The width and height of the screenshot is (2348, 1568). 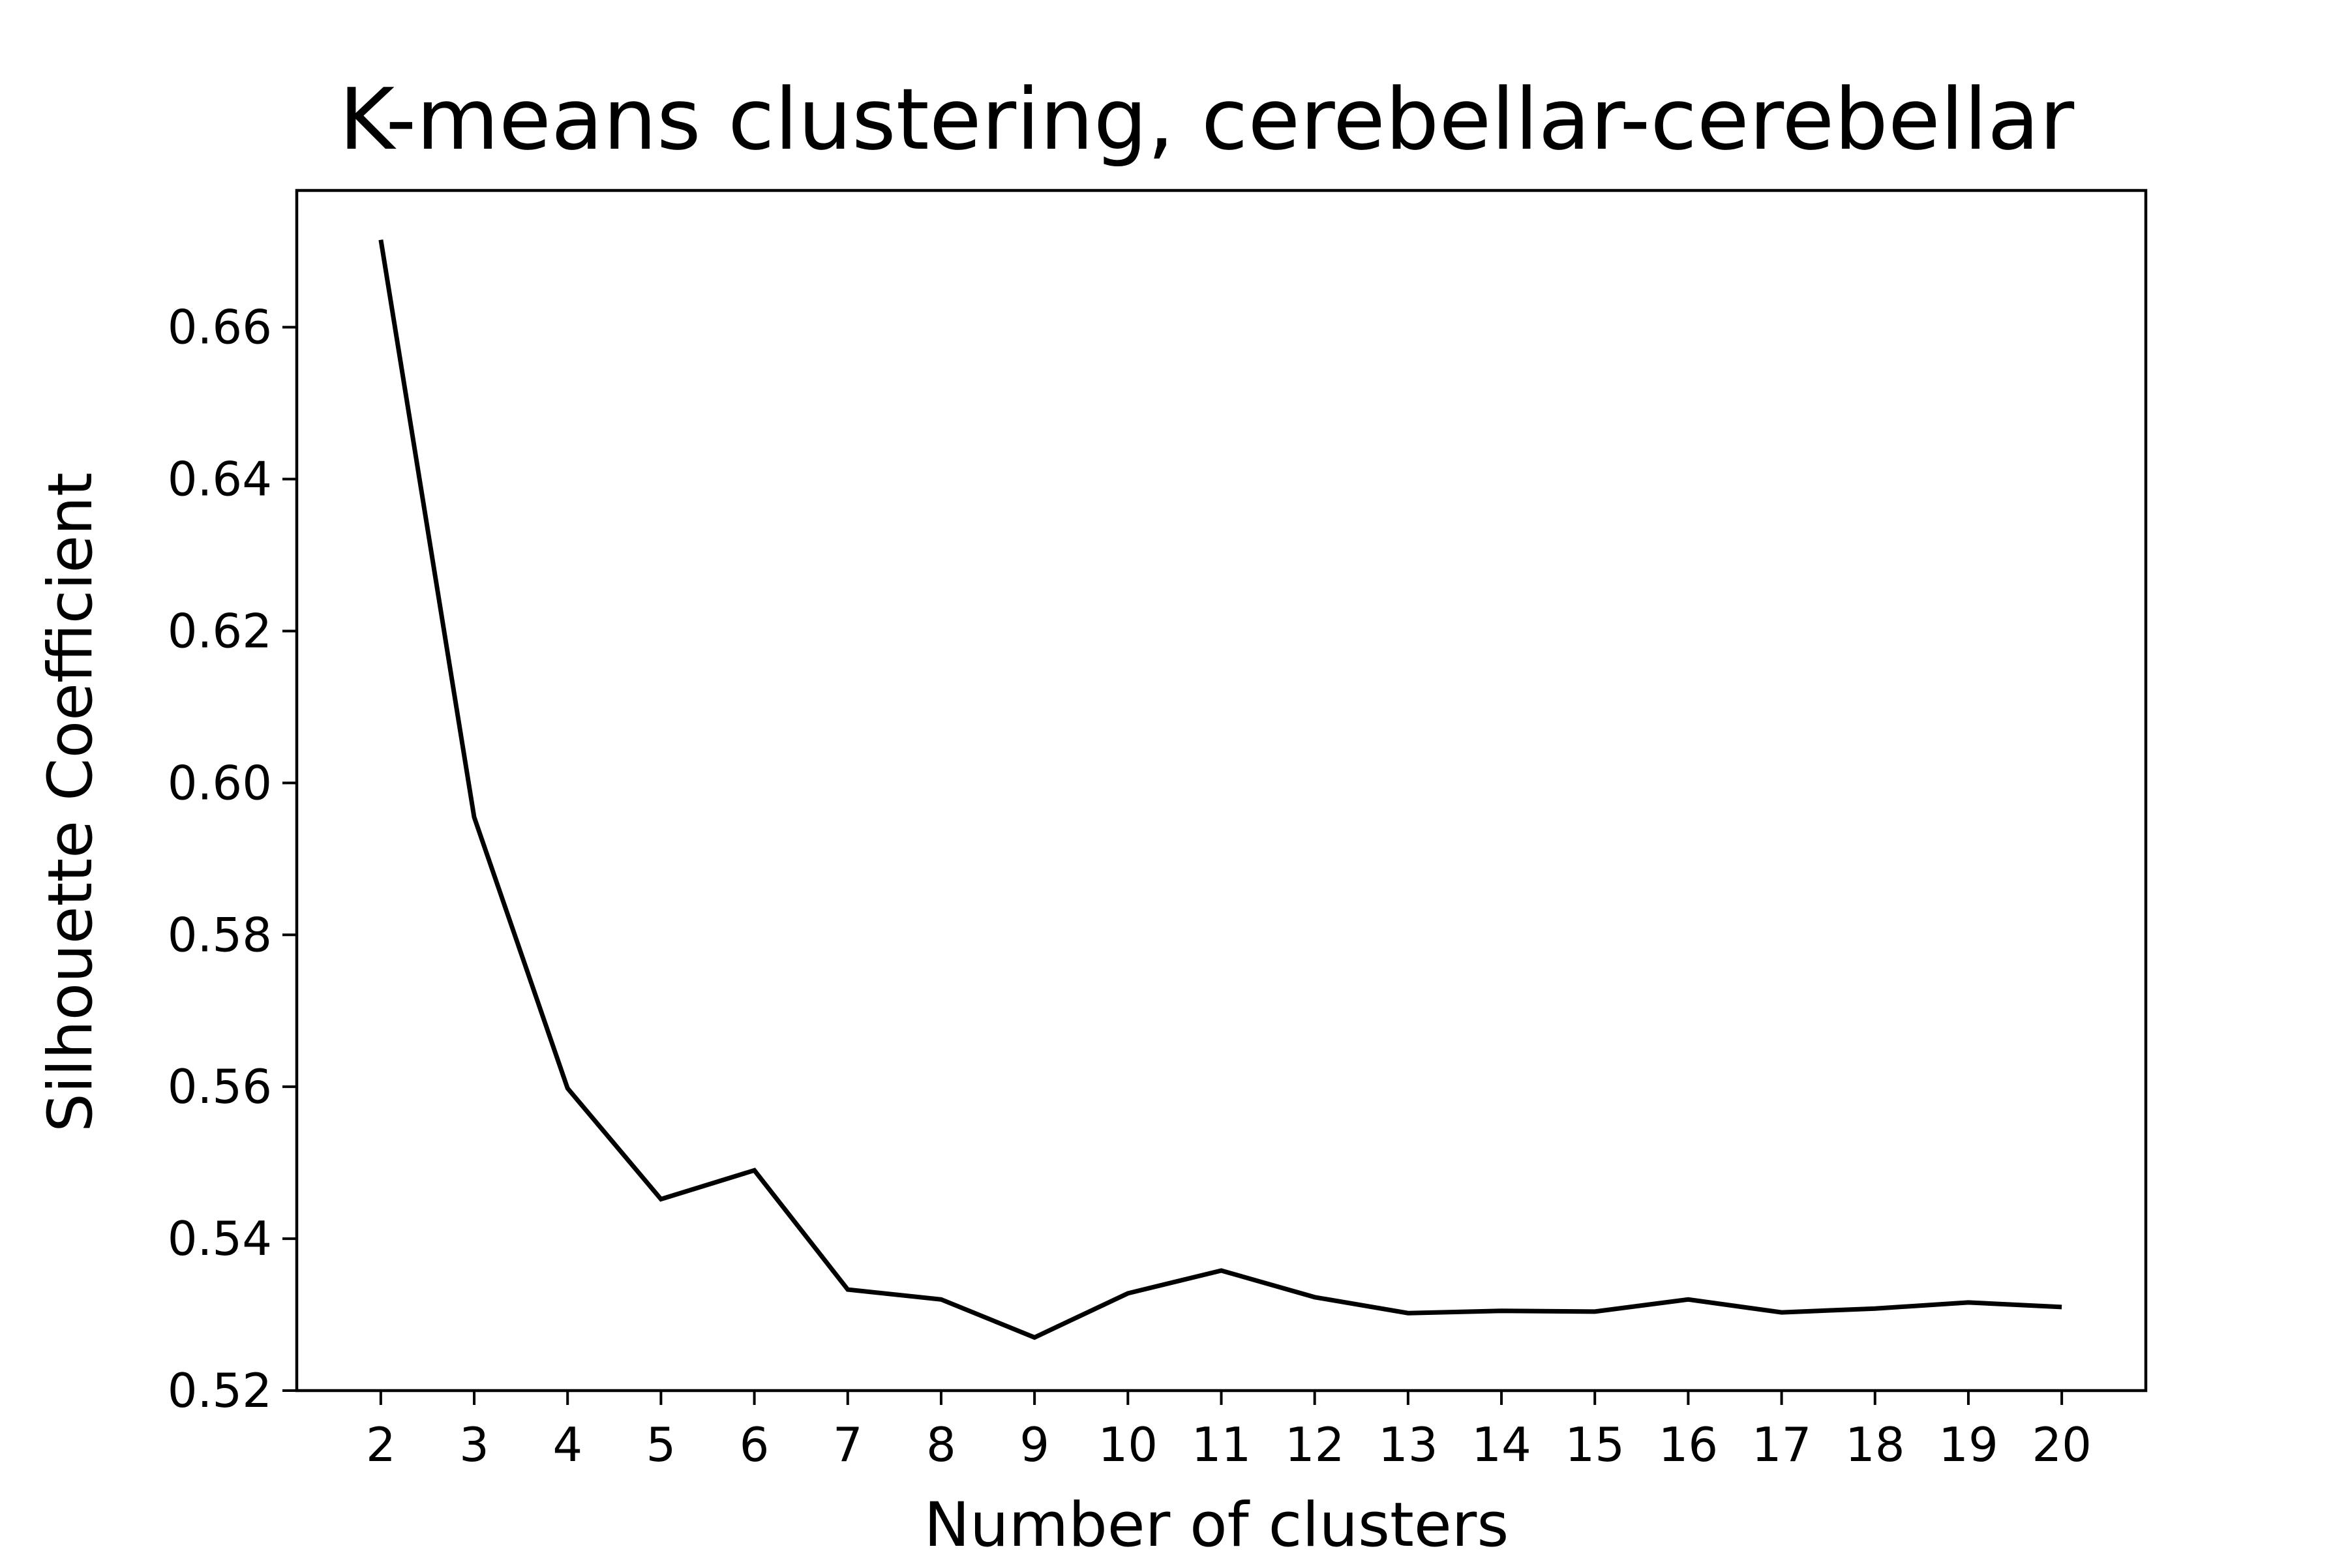 What do you see at coordinates (1501, 1444) in the screenshot?
I see `x-tick-label: 14` at bounding box center [1501, 1444].